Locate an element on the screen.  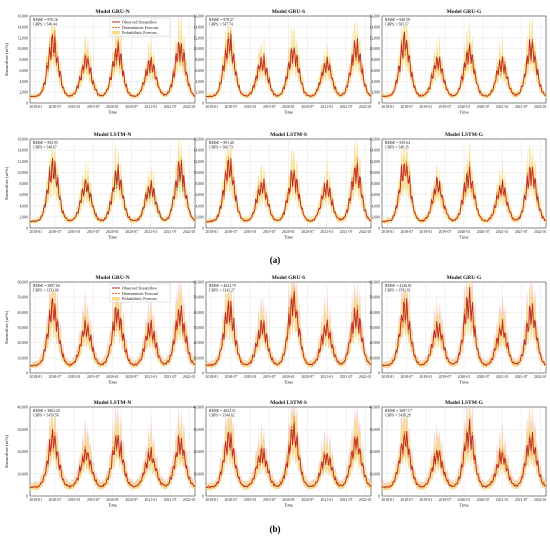
metric-label: RMSE = 3687.17 is located at coordinates (398, 411).